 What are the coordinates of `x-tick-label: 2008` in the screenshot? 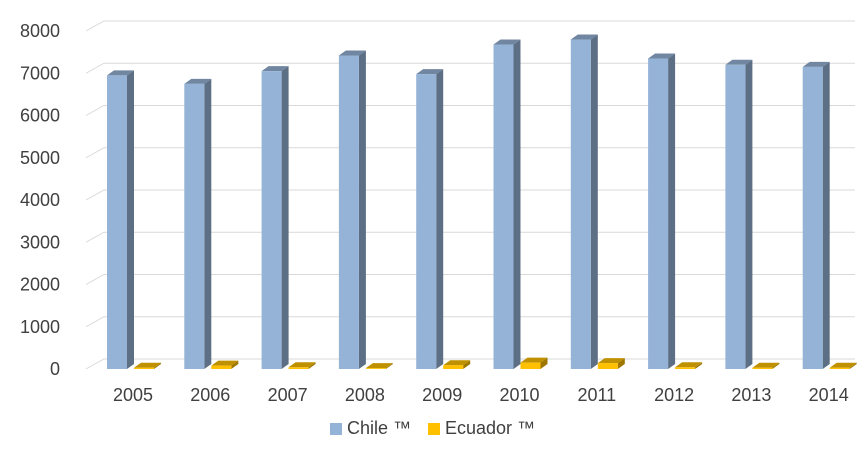 It's located at (365, 395).